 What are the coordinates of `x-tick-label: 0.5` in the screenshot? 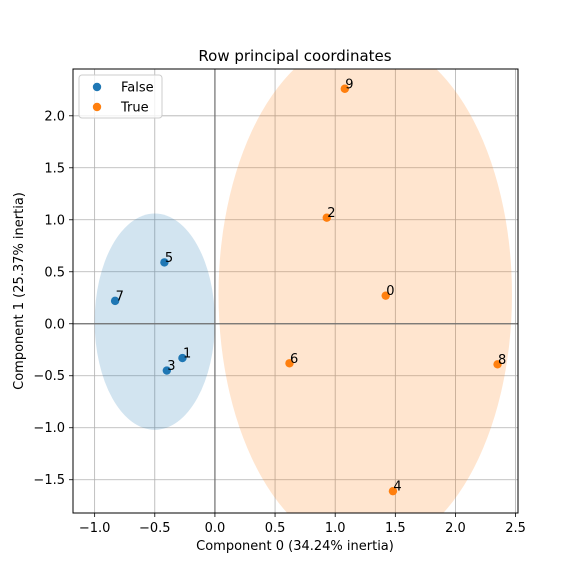 It's located at (275, 528).